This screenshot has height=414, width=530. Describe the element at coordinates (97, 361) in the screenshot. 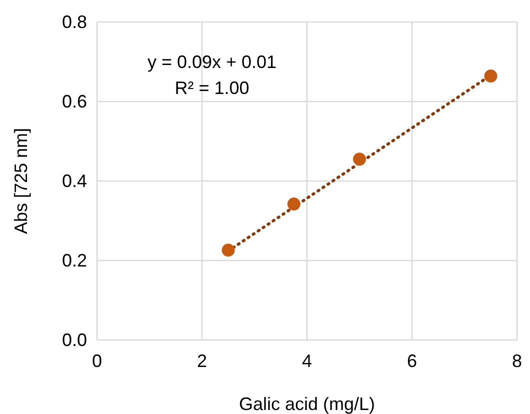

I see `x-tick-label: 0` at that location.